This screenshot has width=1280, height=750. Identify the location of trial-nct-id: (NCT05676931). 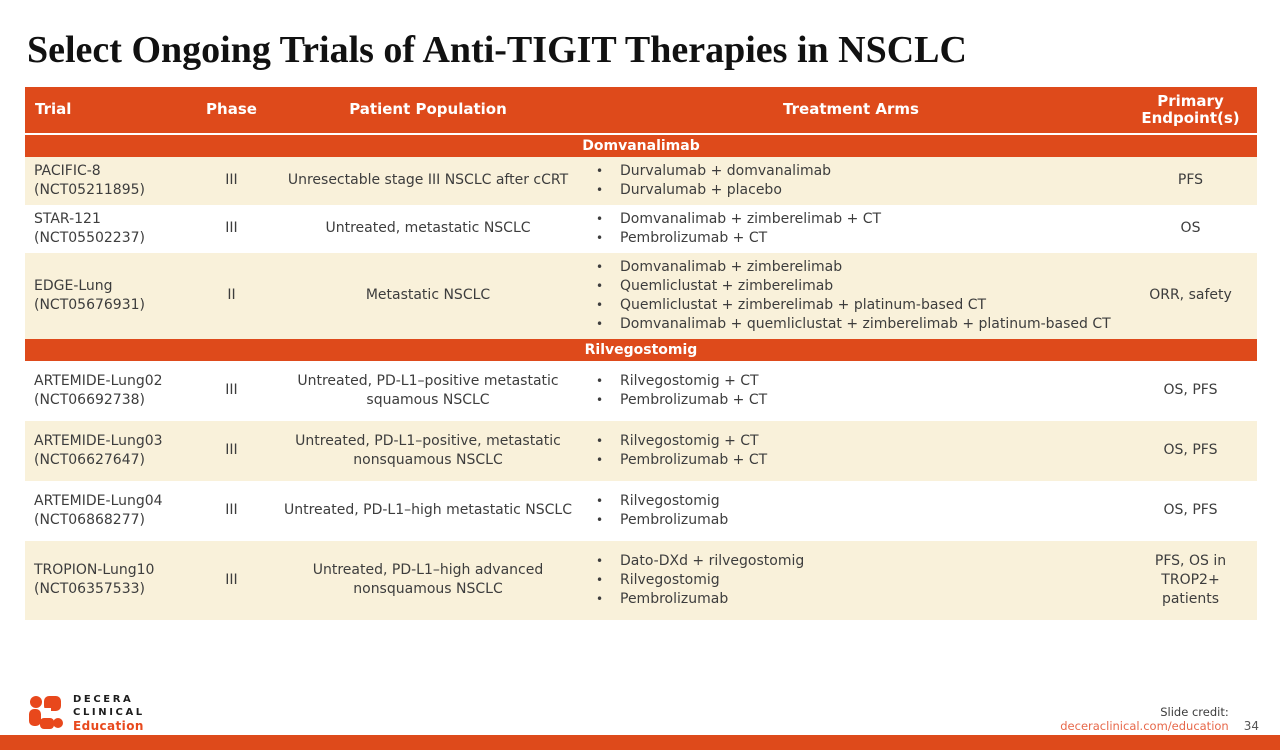
(89, 304).